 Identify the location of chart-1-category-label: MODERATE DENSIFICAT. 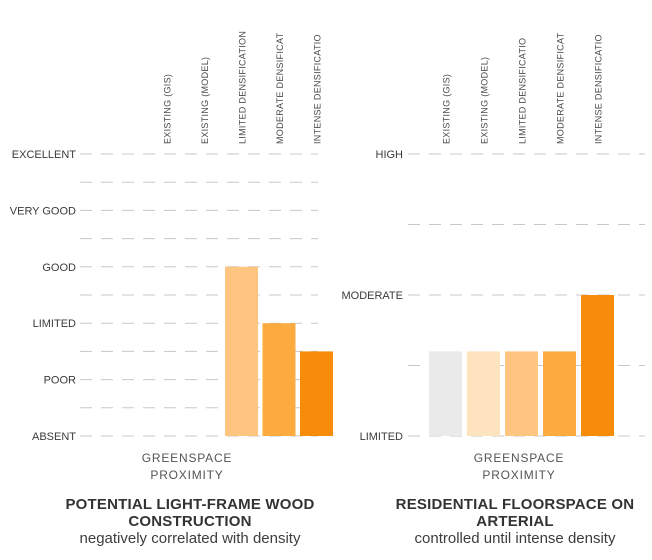
(280, 88).